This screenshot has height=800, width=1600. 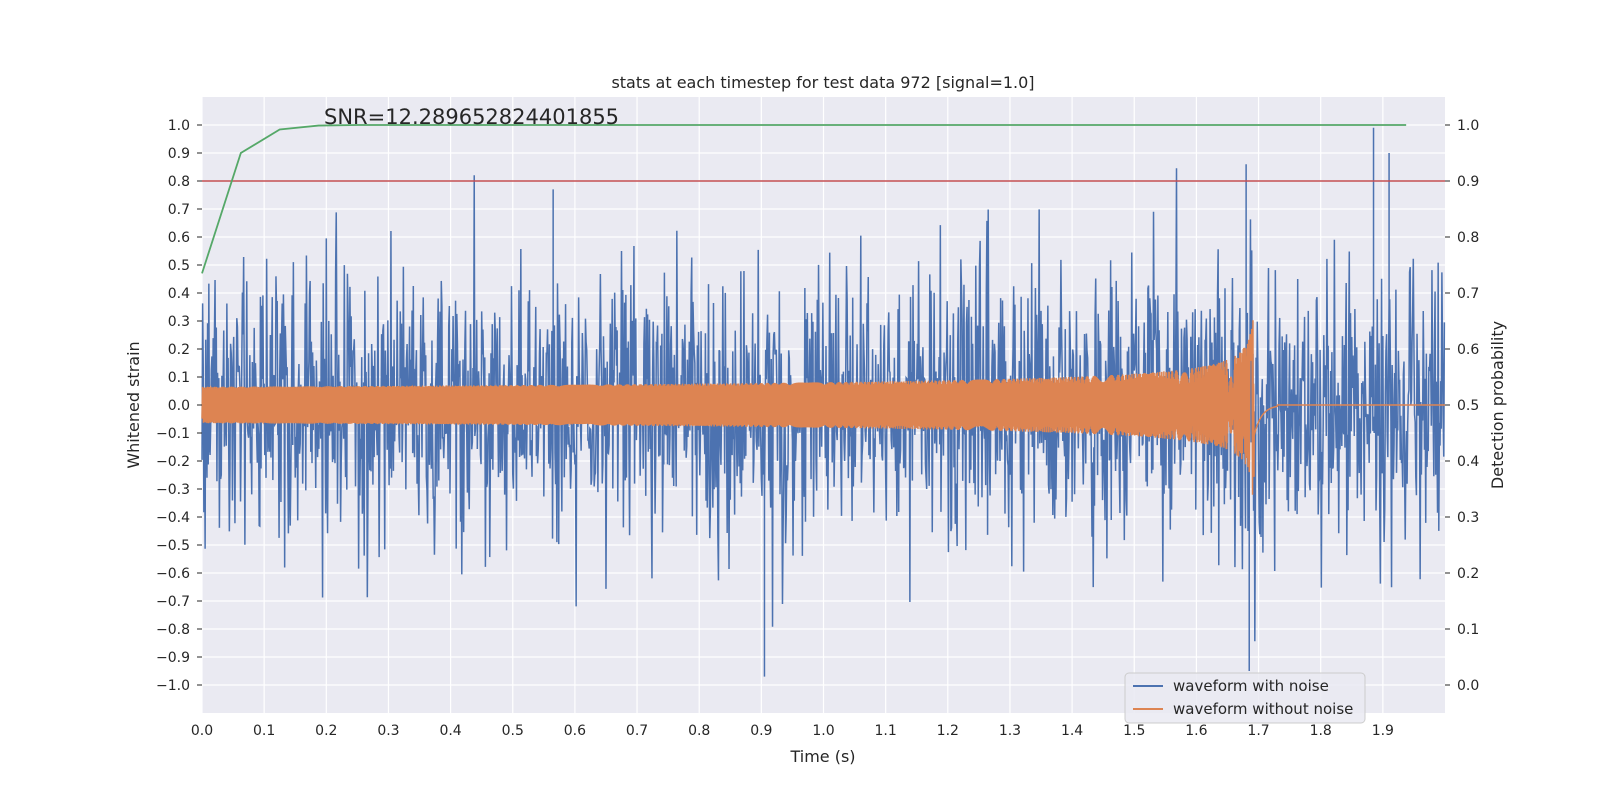 I want to click on x-tick-label: 0.1, so click(x=264, y=731).